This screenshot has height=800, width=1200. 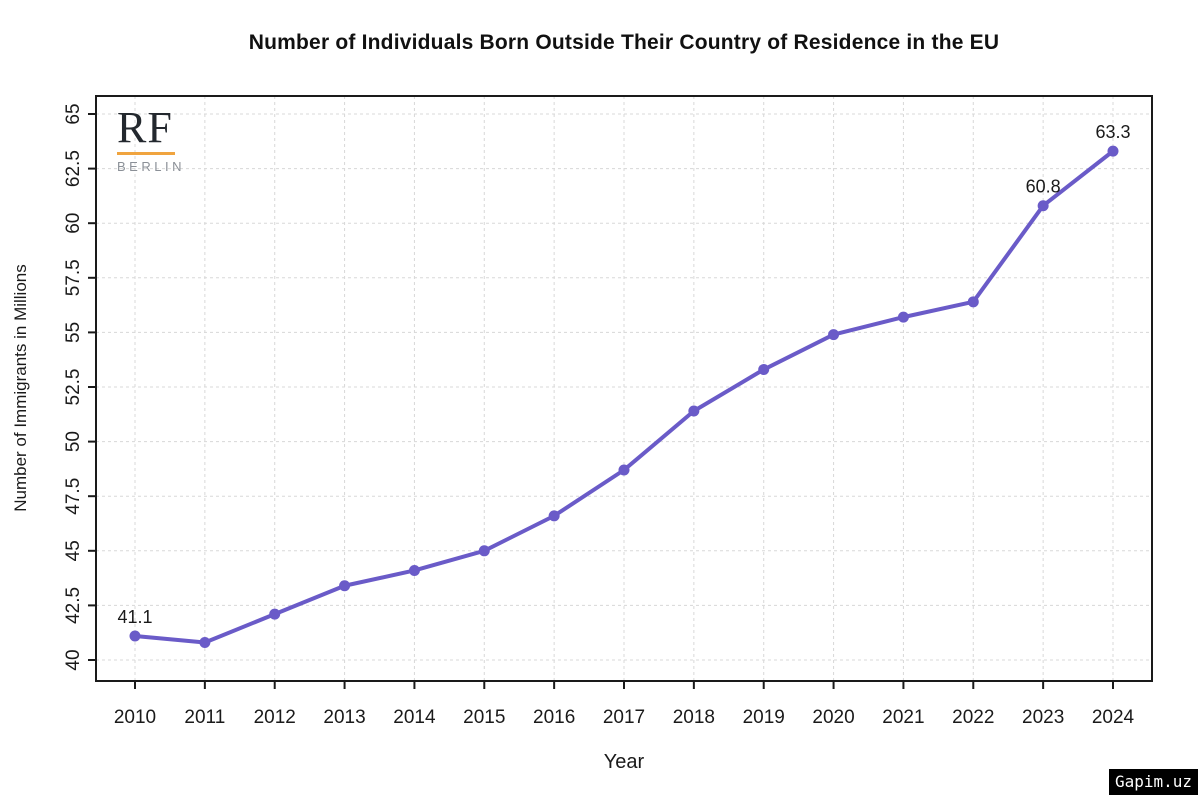 I want to click on x-tick-label: 2013, so click(x=344, y=717).